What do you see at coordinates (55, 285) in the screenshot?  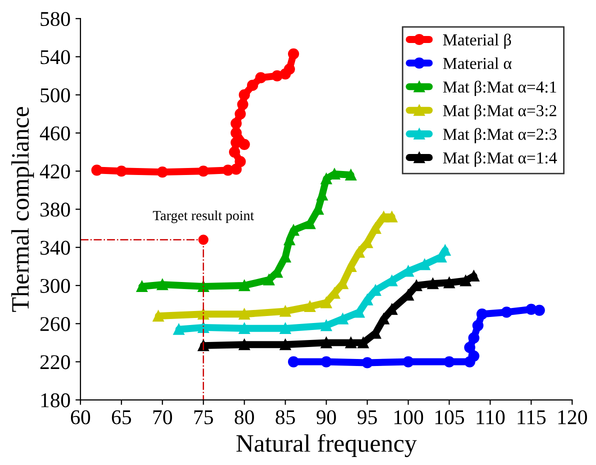 I see `y-tick-label: 300` at bounding box center [55, 285].